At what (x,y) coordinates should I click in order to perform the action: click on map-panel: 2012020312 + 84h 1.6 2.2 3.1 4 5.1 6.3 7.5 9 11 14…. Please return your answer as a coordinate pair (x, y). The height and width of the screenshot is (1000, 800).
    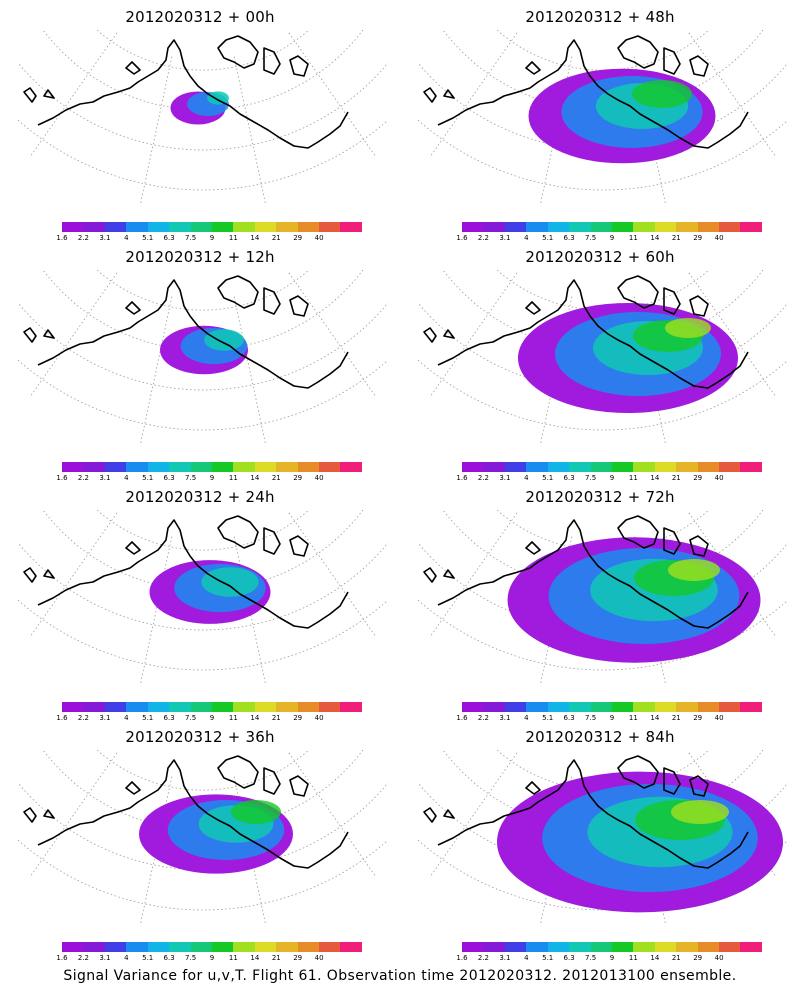
    Looking at the image, I should click on (600, 841).